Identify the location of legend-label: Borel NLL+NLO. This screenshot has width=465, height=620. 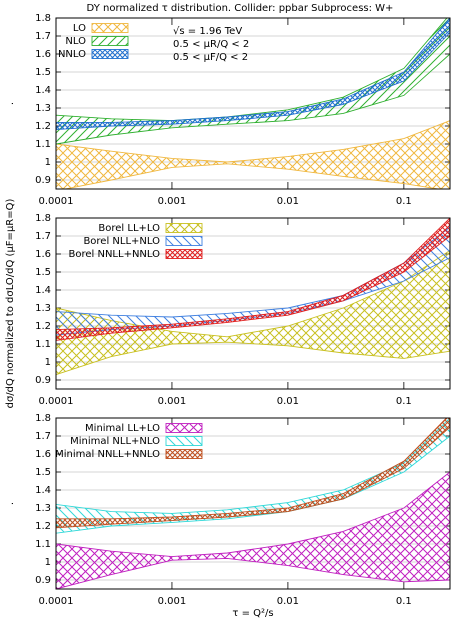
(121, 241).